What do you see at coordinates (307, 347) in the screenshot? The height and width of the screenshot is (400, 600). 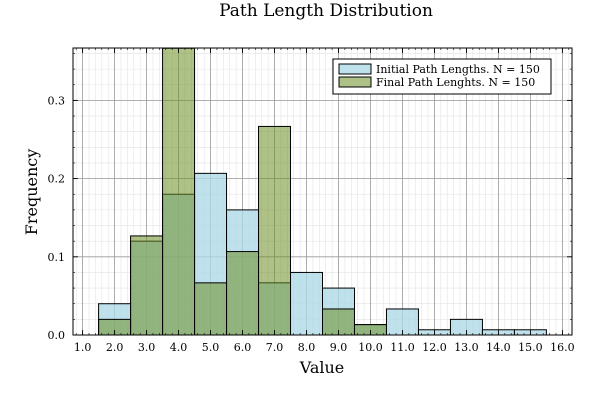 I see `x-tick-label: 8.0` at bounding box center [307, 347].